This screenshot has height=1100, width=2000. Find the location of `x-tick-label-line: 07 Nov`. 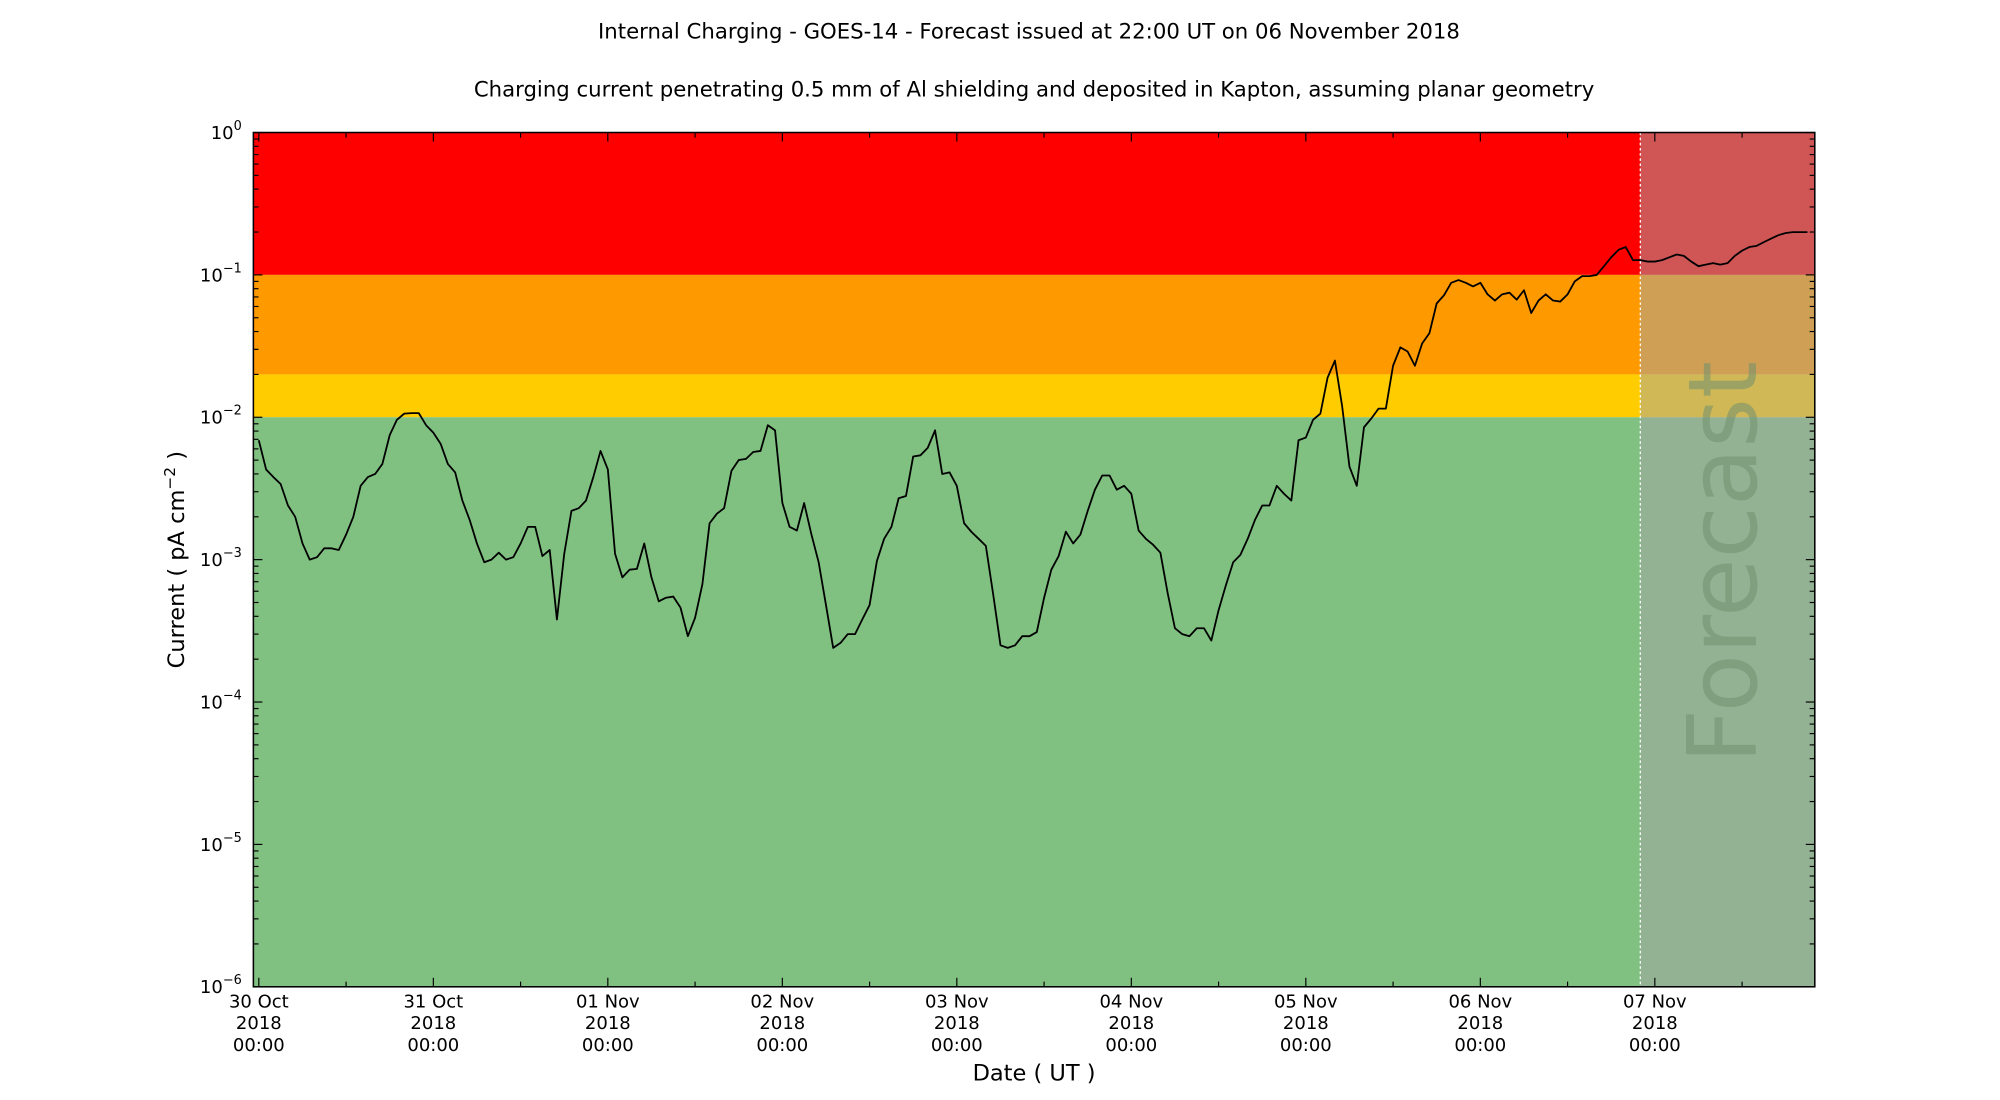

x-tick-label-line: 07 Nov is located at coordinates (1655, 1001).